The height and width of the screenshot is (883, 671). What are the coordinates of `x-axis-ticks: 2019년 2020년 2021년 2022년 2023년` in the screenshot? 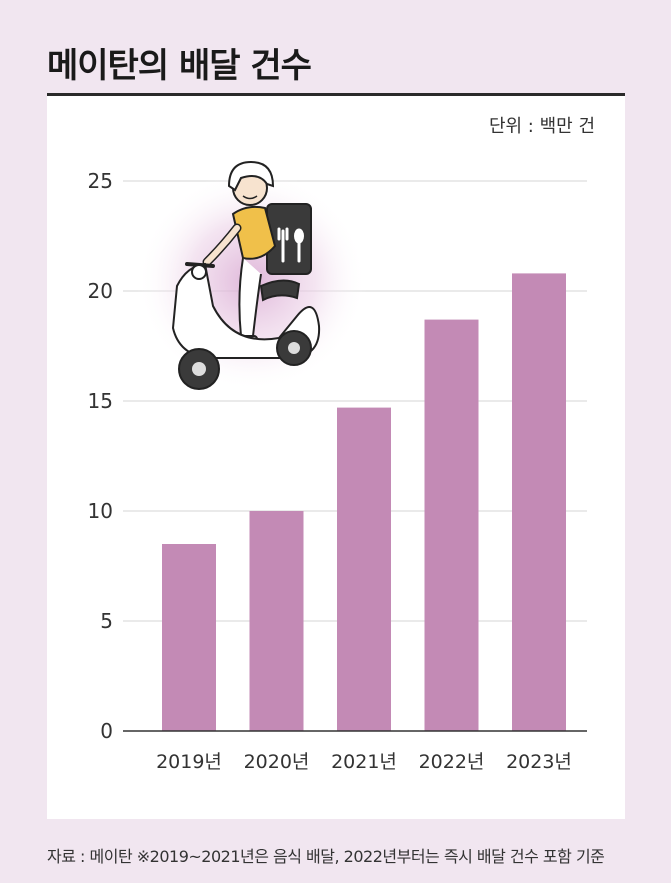 It's located at (364, 762).